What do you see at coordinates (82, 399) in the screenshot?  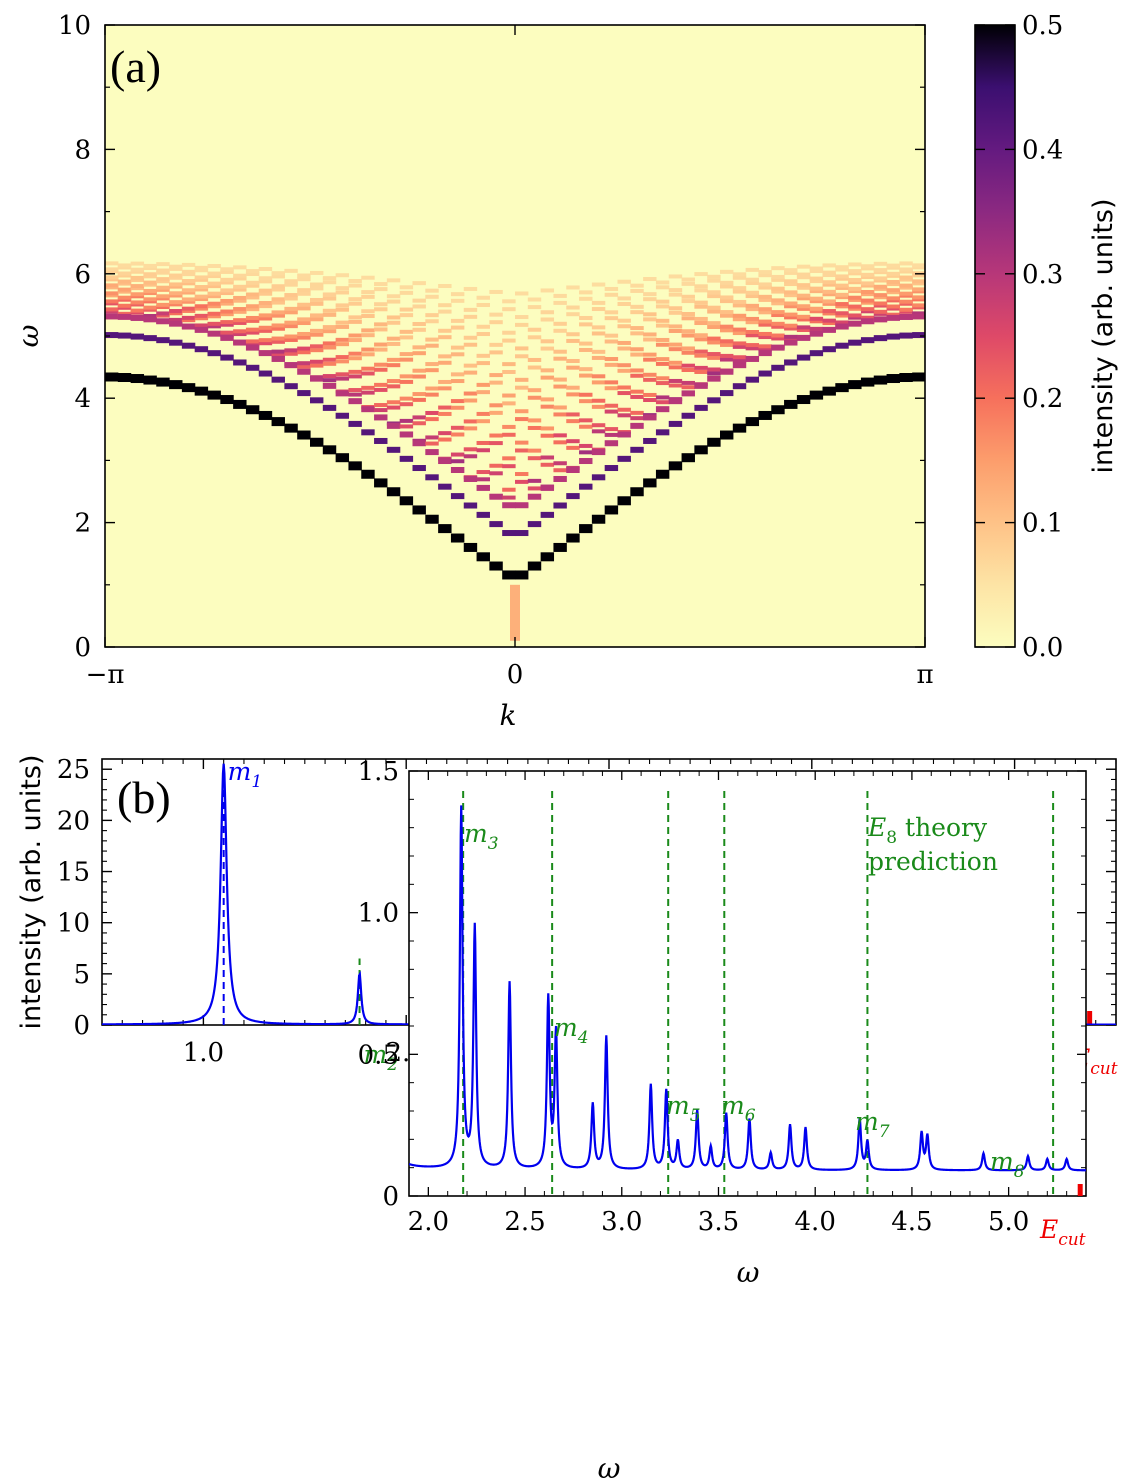 I see `ytick-label-a: 4` at bounding box center [82, 399].